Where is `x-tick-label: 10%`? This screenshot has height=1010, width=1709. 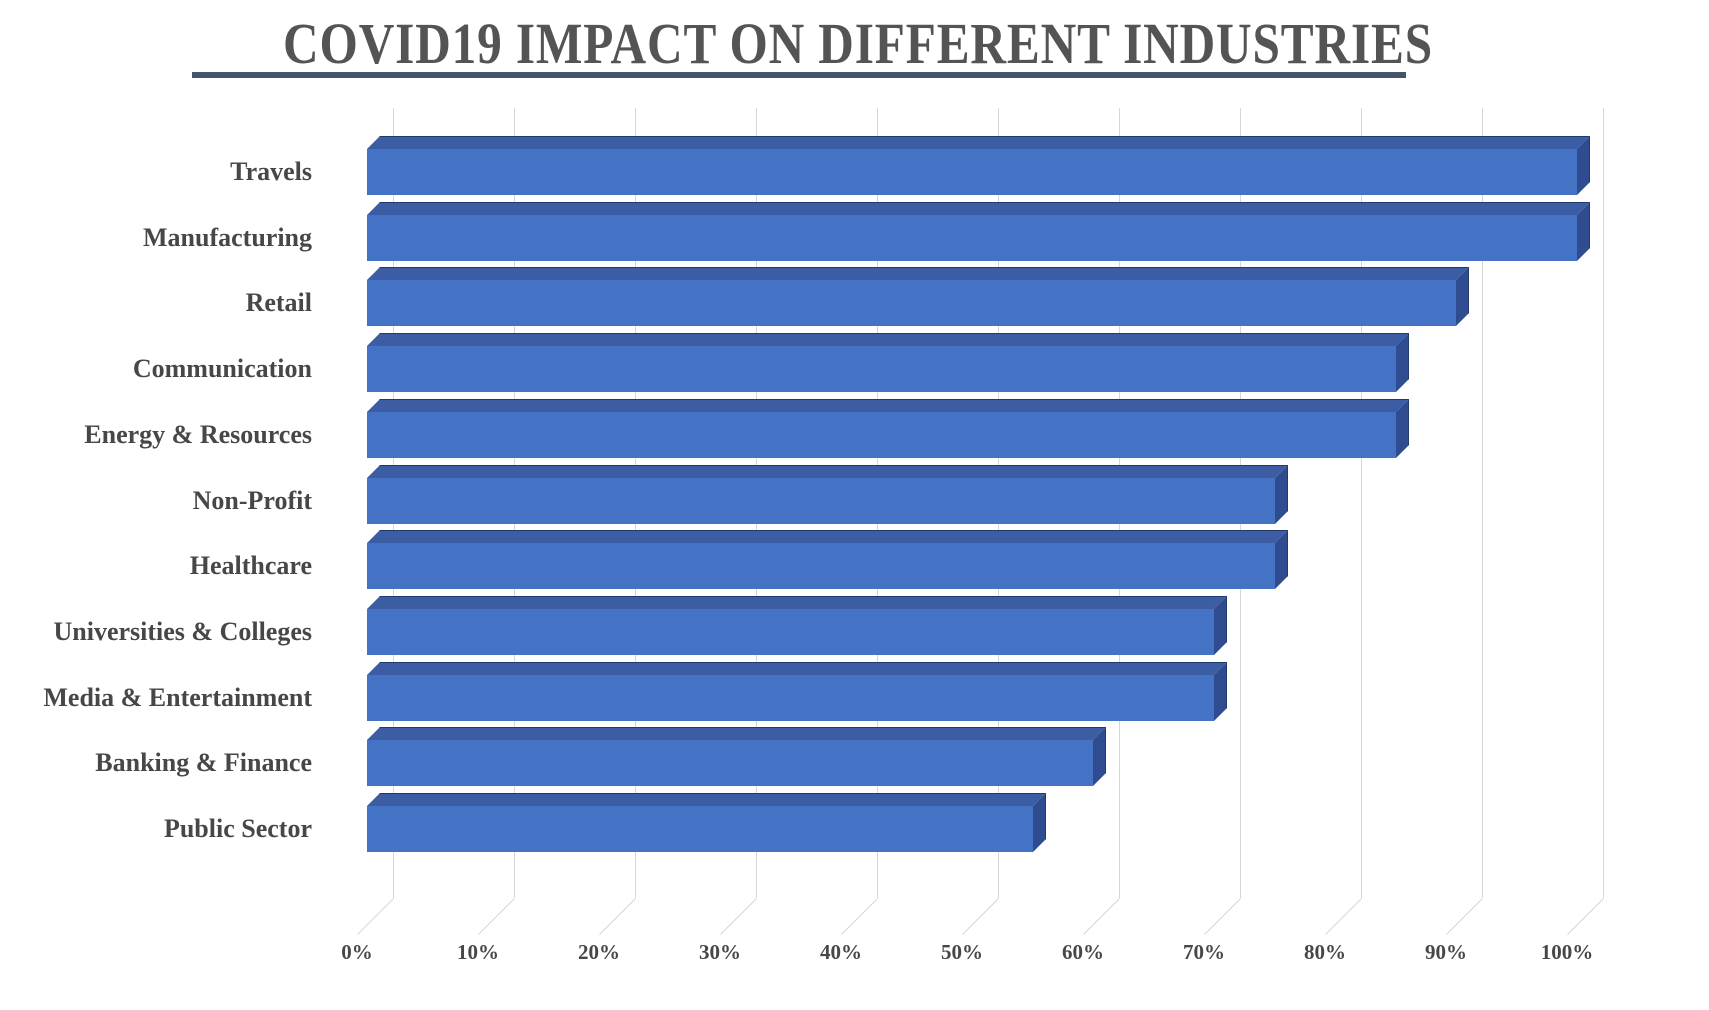 x-tick-label: 10% is located at coordinates (478, 952).